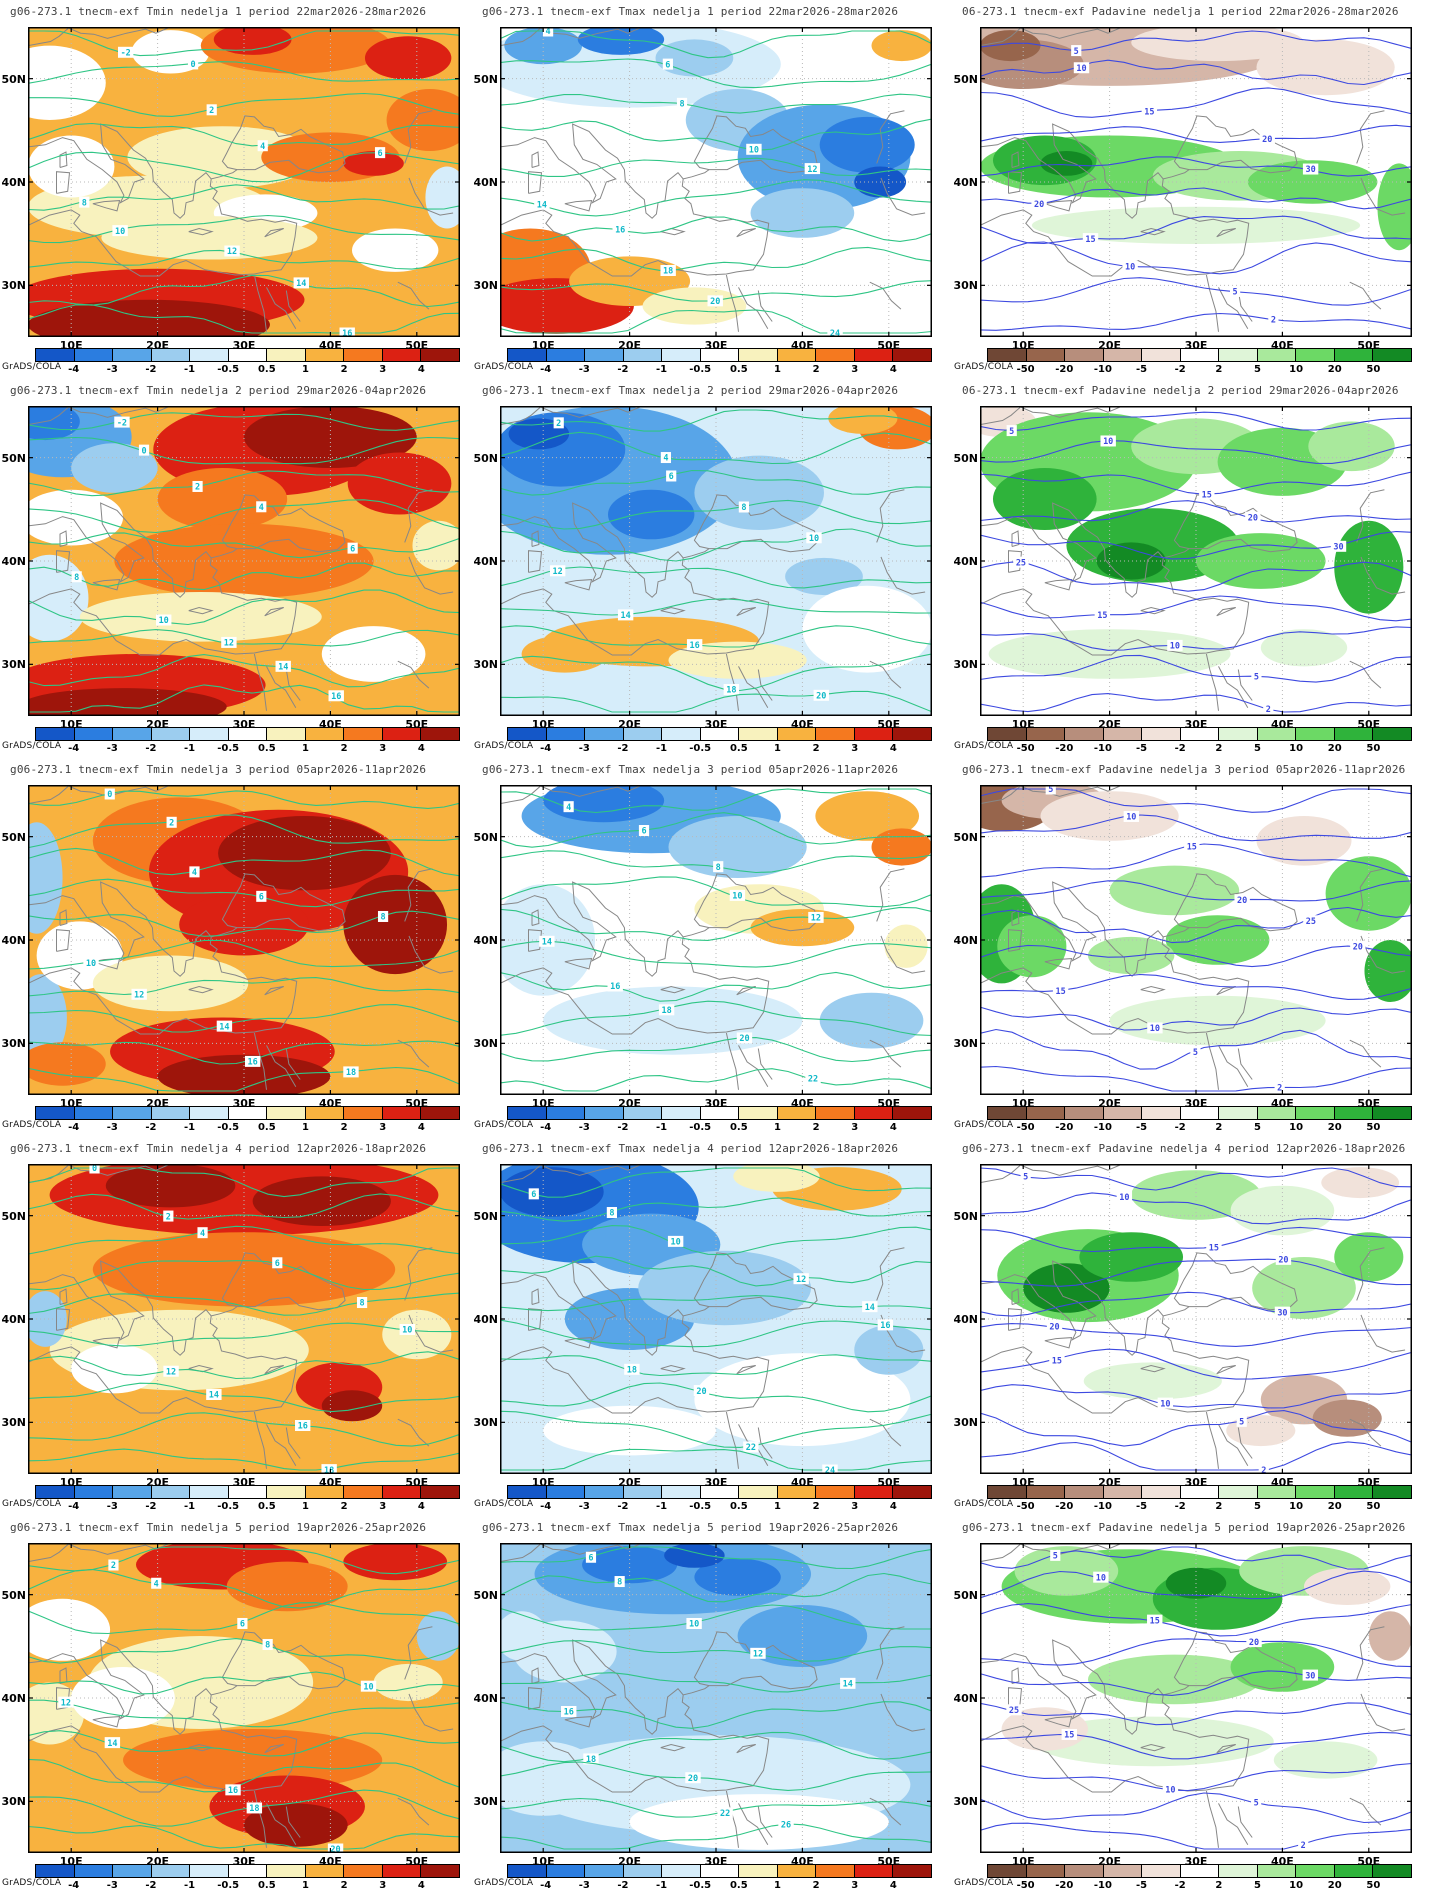  I want to click on contour-label: 16, so click(336, 696).